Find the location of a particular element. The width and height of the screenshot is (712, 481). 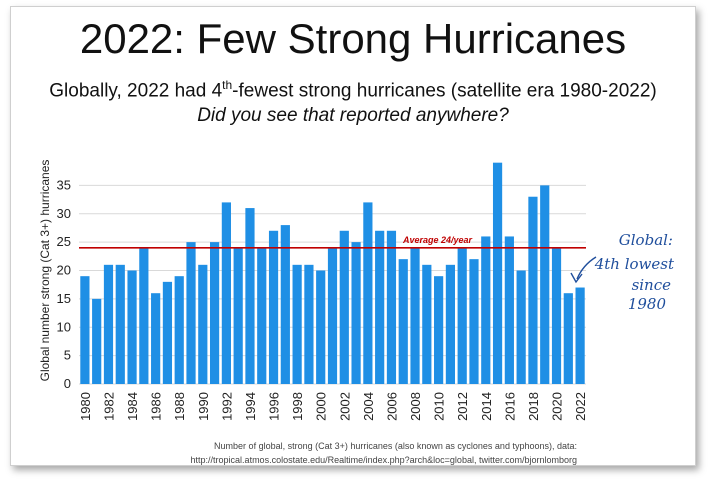

x-tick-label: 1992 is located at coordinates (226, 406).